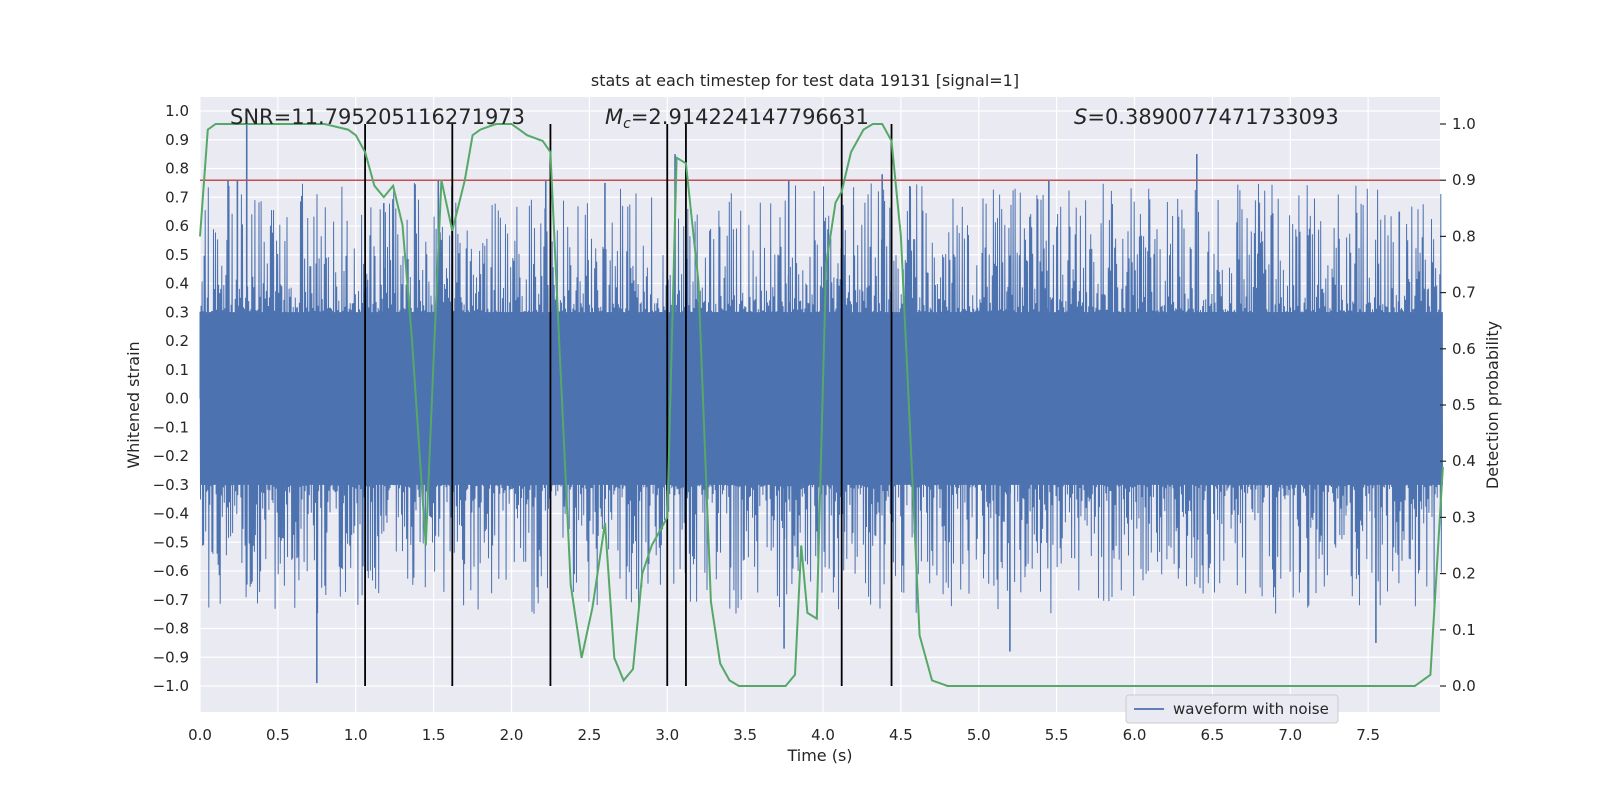 This screenshot has width=1600, height=800. What do you see at coordinates (745, 735) in the screenshot?
I see `x-tick-label-7: 3.5` at bounding box center [745, 735].